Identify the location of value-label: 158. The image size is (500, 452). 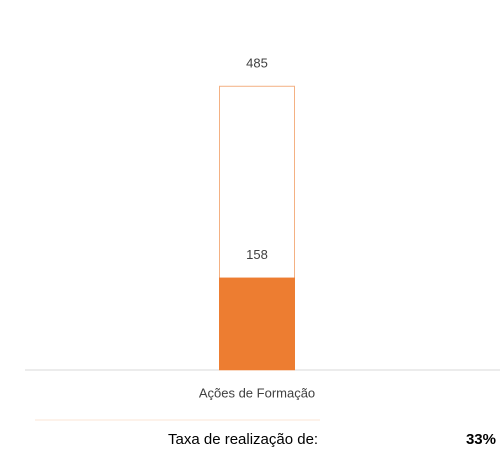
(257, 254).